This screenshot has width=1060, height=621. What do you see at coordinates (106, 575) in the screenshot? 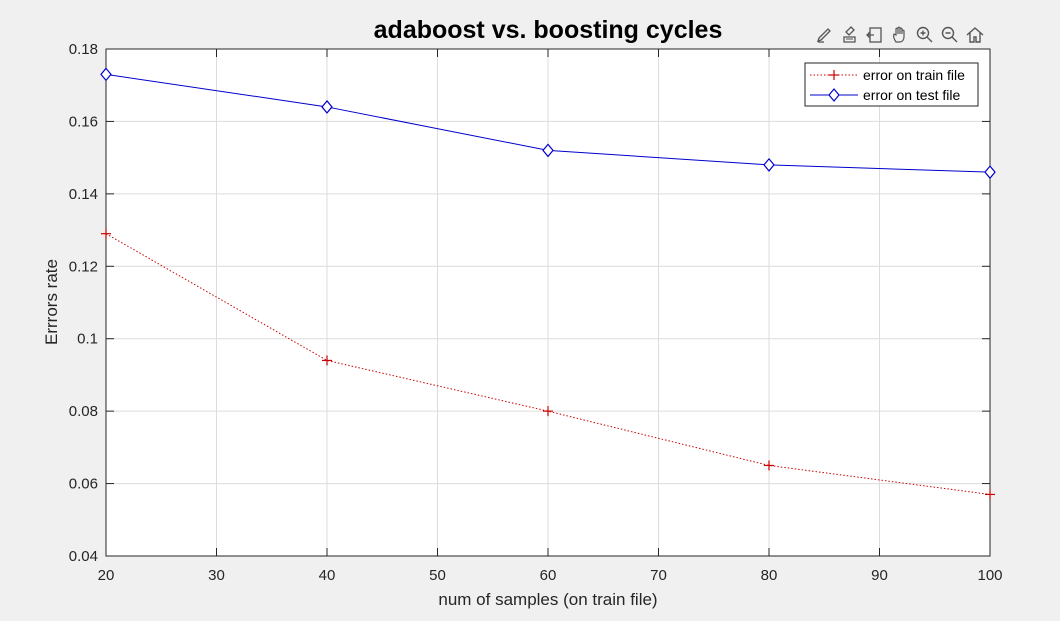
I see `x-tick-label: 20` at bounding box center [106, 575].